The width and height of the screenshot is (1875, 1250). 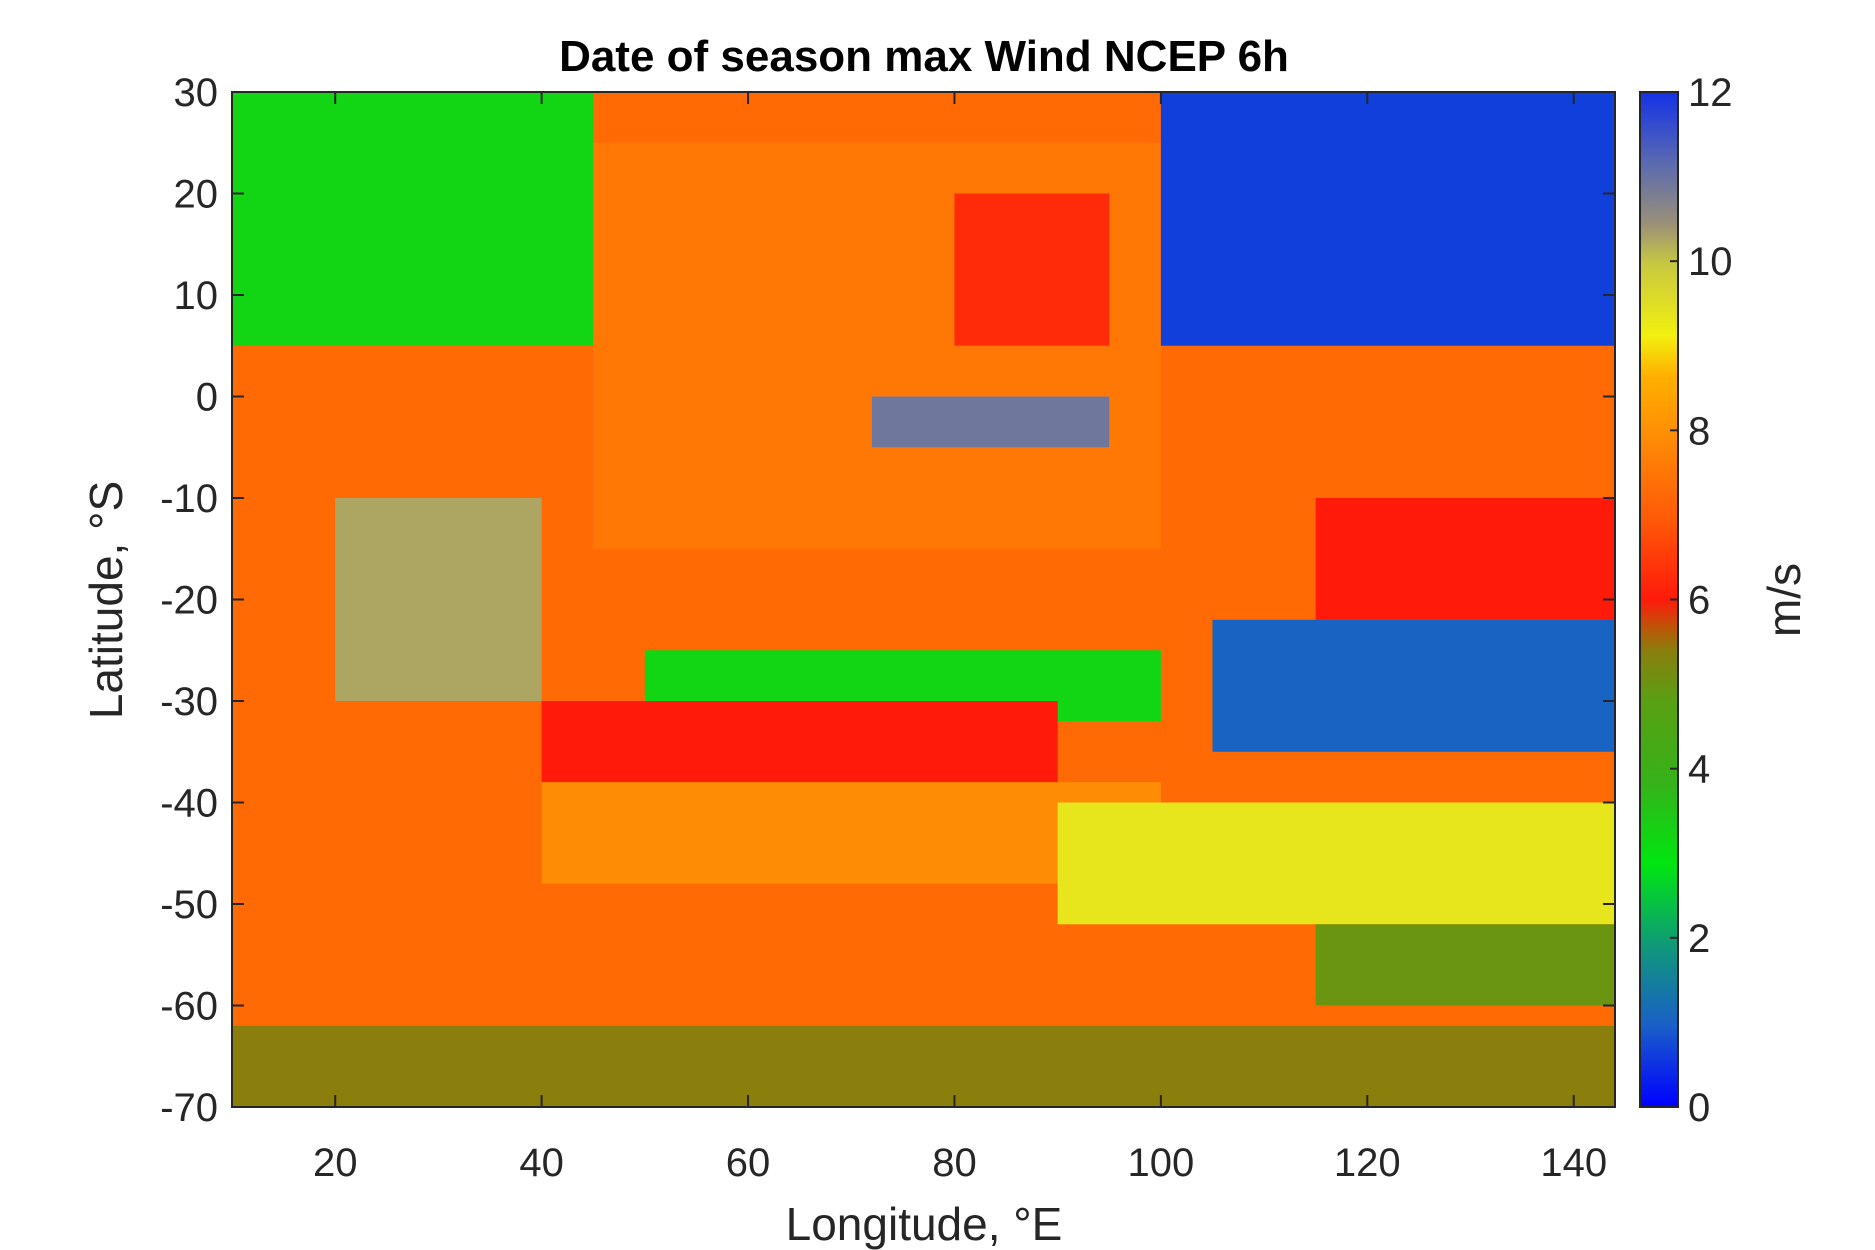 I want to click on y-tick-label: -10, so click(x=189, y=499).